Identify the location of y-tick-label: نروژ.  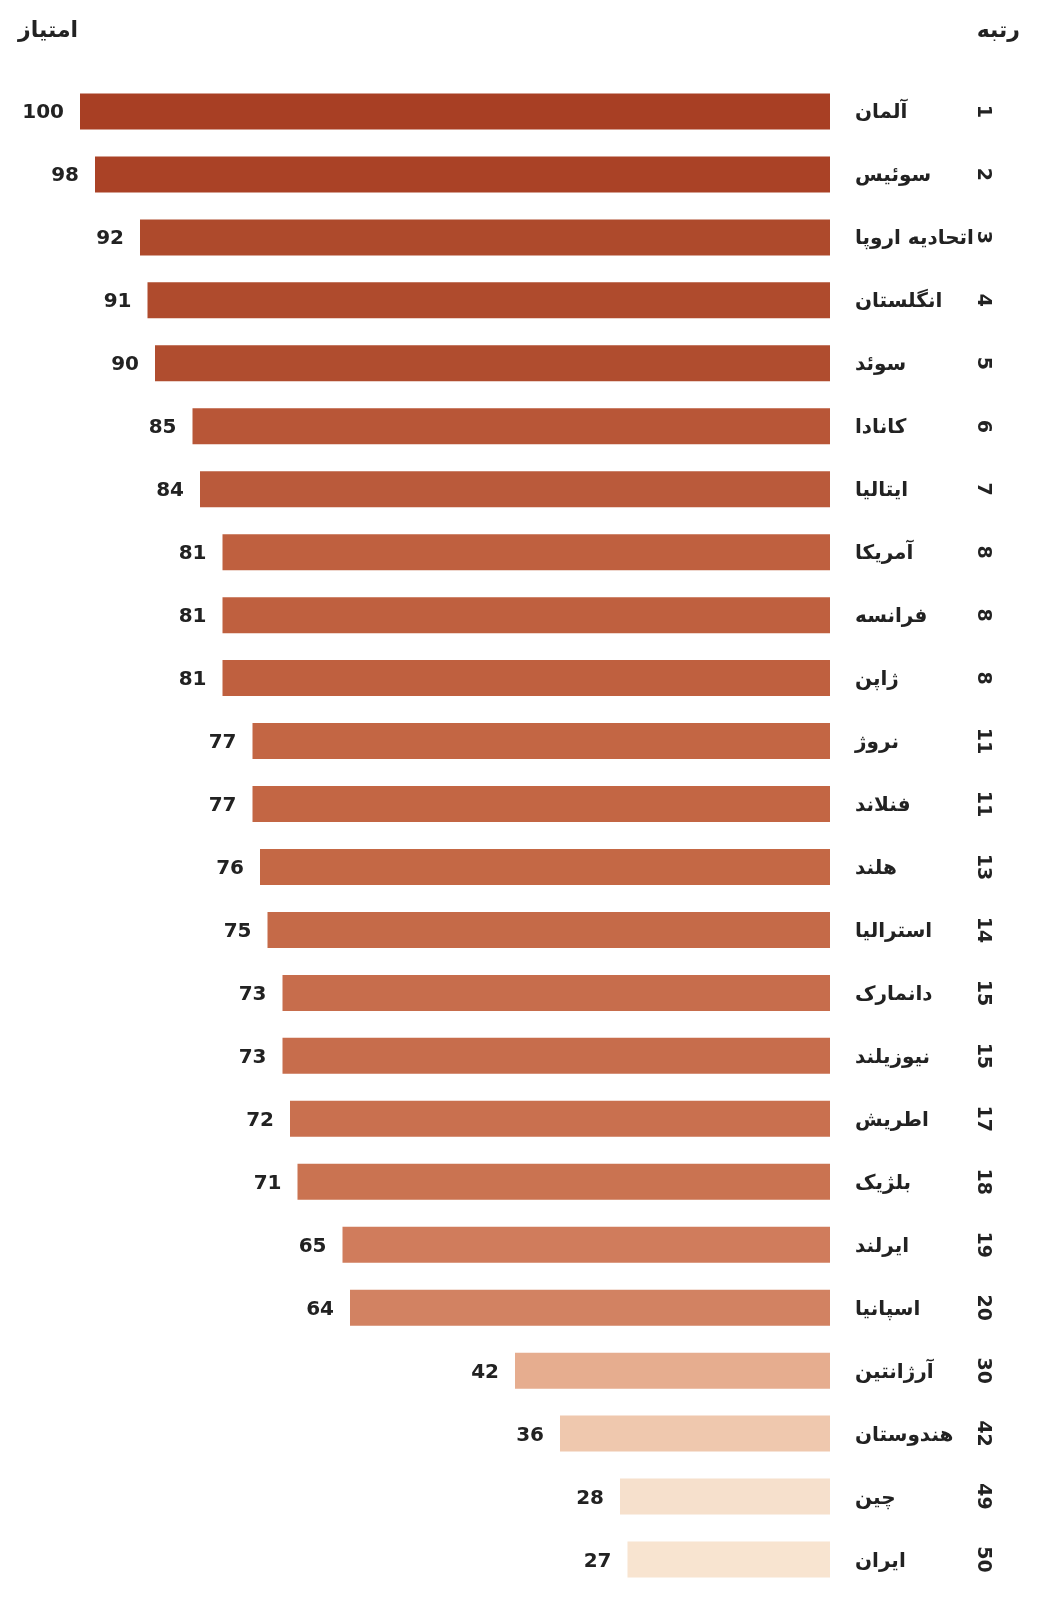
(876, 741).